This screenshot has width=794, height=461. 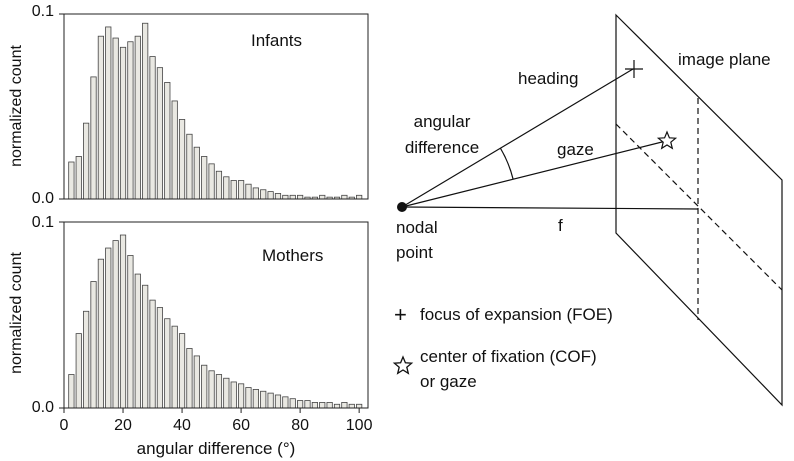 I want to click on mothers-ytick-max: 0.1, so click(x=43, y=222).